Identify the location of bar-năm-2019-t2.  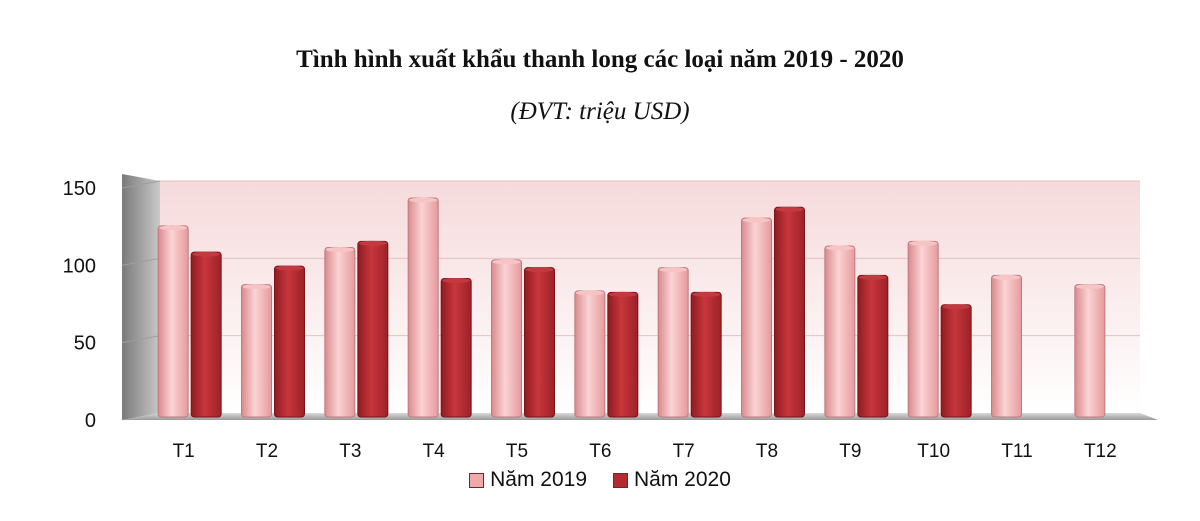
(256, 351).